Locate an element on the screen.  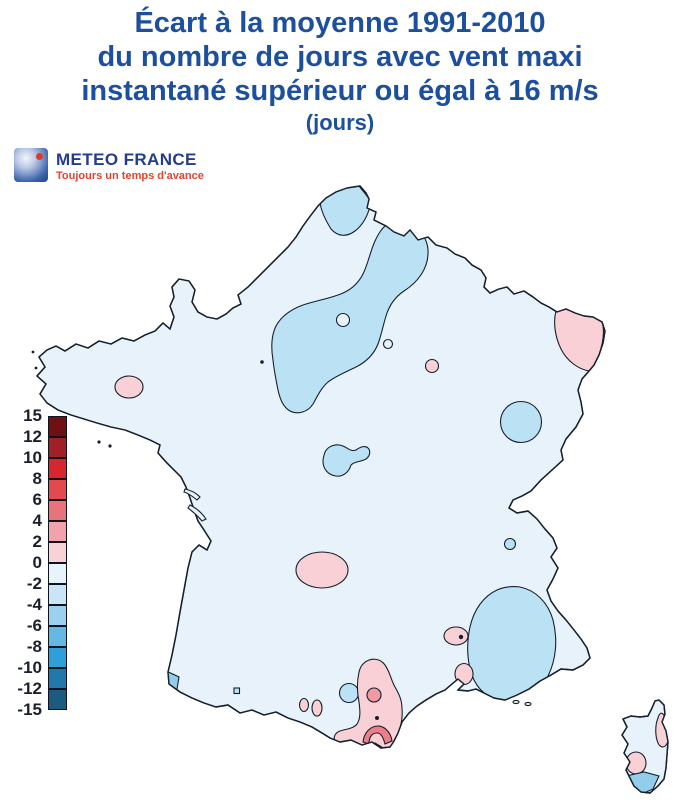
station-dot-normandy is located at coordinates (262, 362).